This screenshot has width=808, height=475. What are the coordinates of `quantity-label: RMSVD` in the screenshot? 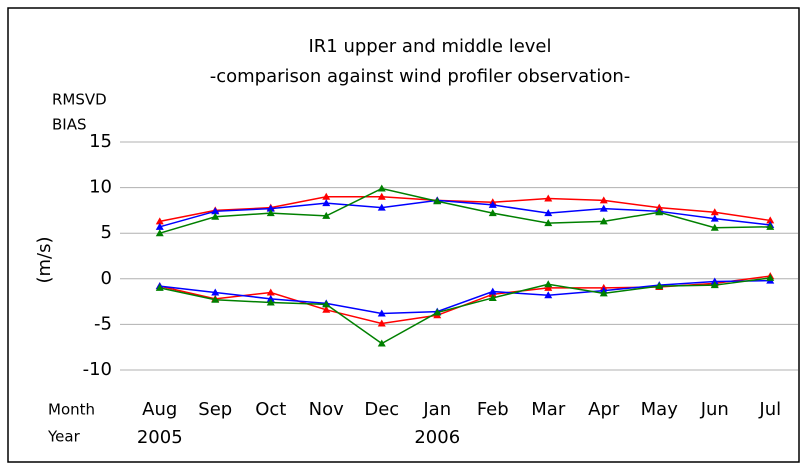 It's located at (79, 100).